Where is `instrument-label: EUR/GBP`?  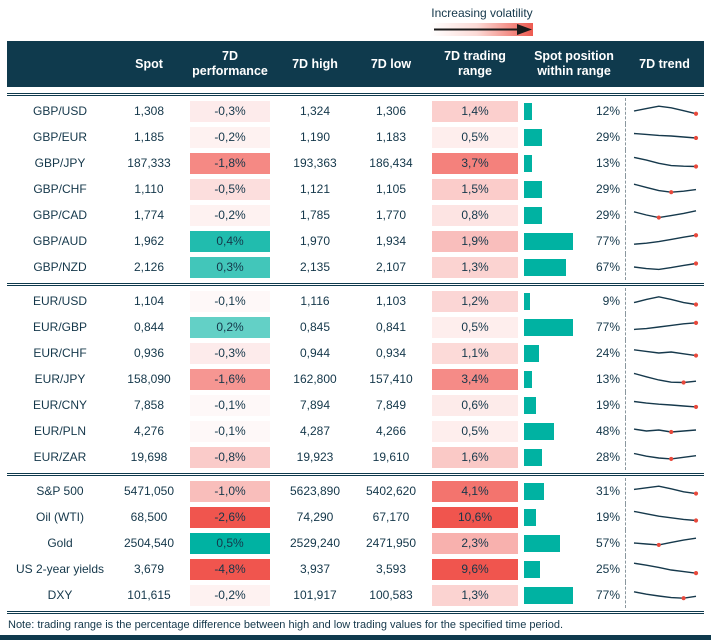 instrument-label: EUR/GBP is located at coordinates (59, 327).